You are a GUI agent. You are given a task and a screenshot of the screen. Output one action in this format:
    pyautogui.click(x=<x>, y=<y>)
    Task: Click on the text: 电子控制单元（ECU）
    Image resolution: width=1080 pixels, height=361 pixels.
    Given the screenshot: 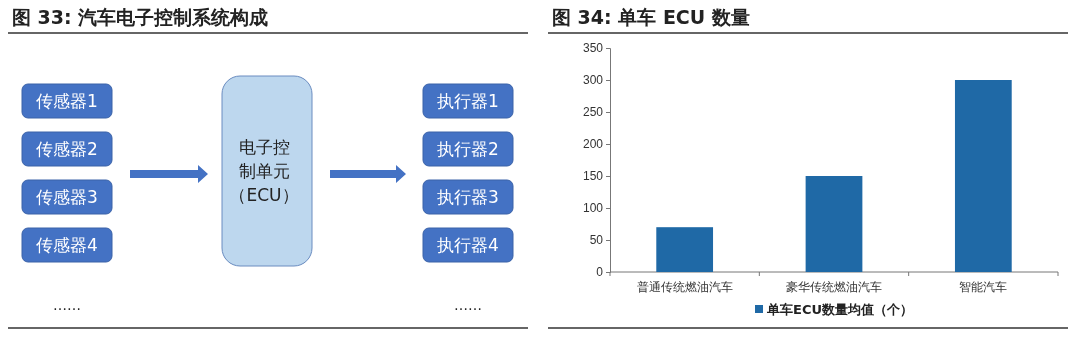 What is the action you would take?
    pyautogui.click(x=264, y=171)
    